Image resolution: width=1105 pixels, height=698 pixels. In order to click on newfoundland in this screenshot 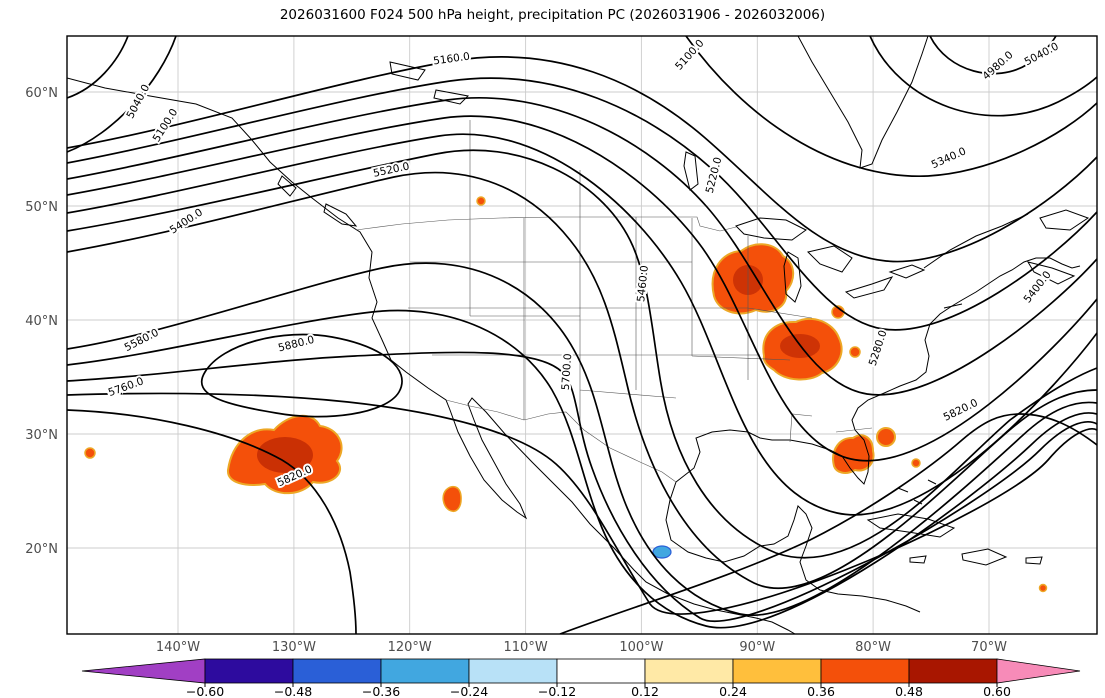, I will do `click(1064, 220)`.